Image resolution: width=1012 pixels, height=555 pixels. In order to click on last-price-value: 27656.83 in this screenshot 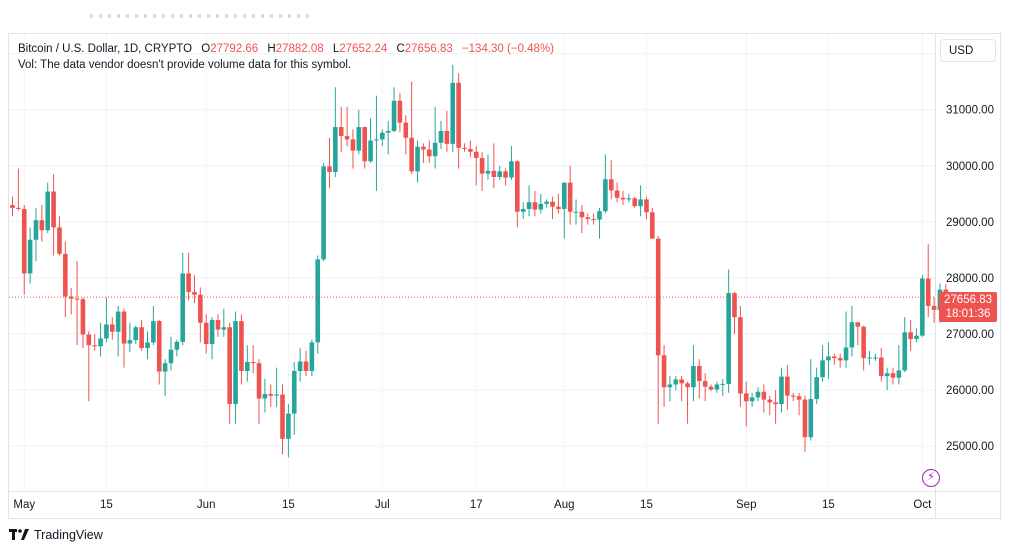, I will do `click(968, 300)`.